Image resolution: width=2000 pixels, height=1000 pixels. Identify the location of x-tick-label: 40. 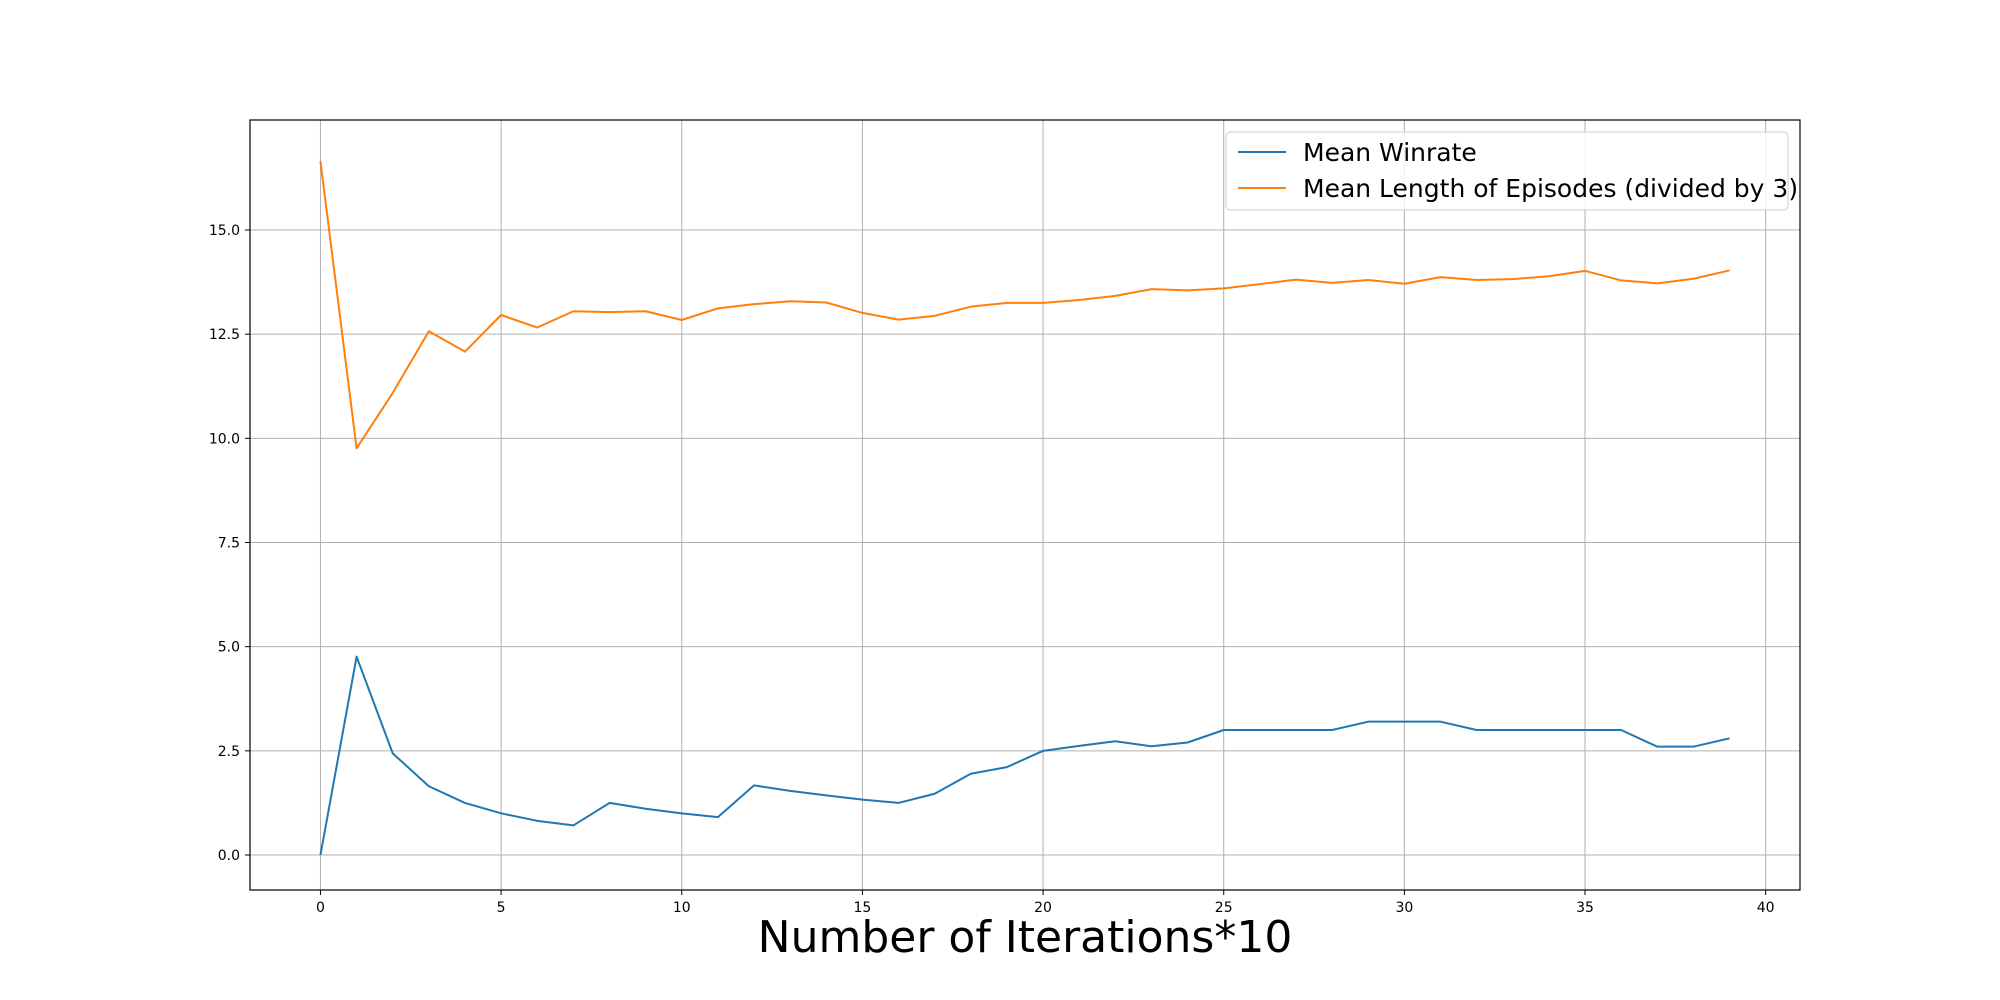
(1766, 908).